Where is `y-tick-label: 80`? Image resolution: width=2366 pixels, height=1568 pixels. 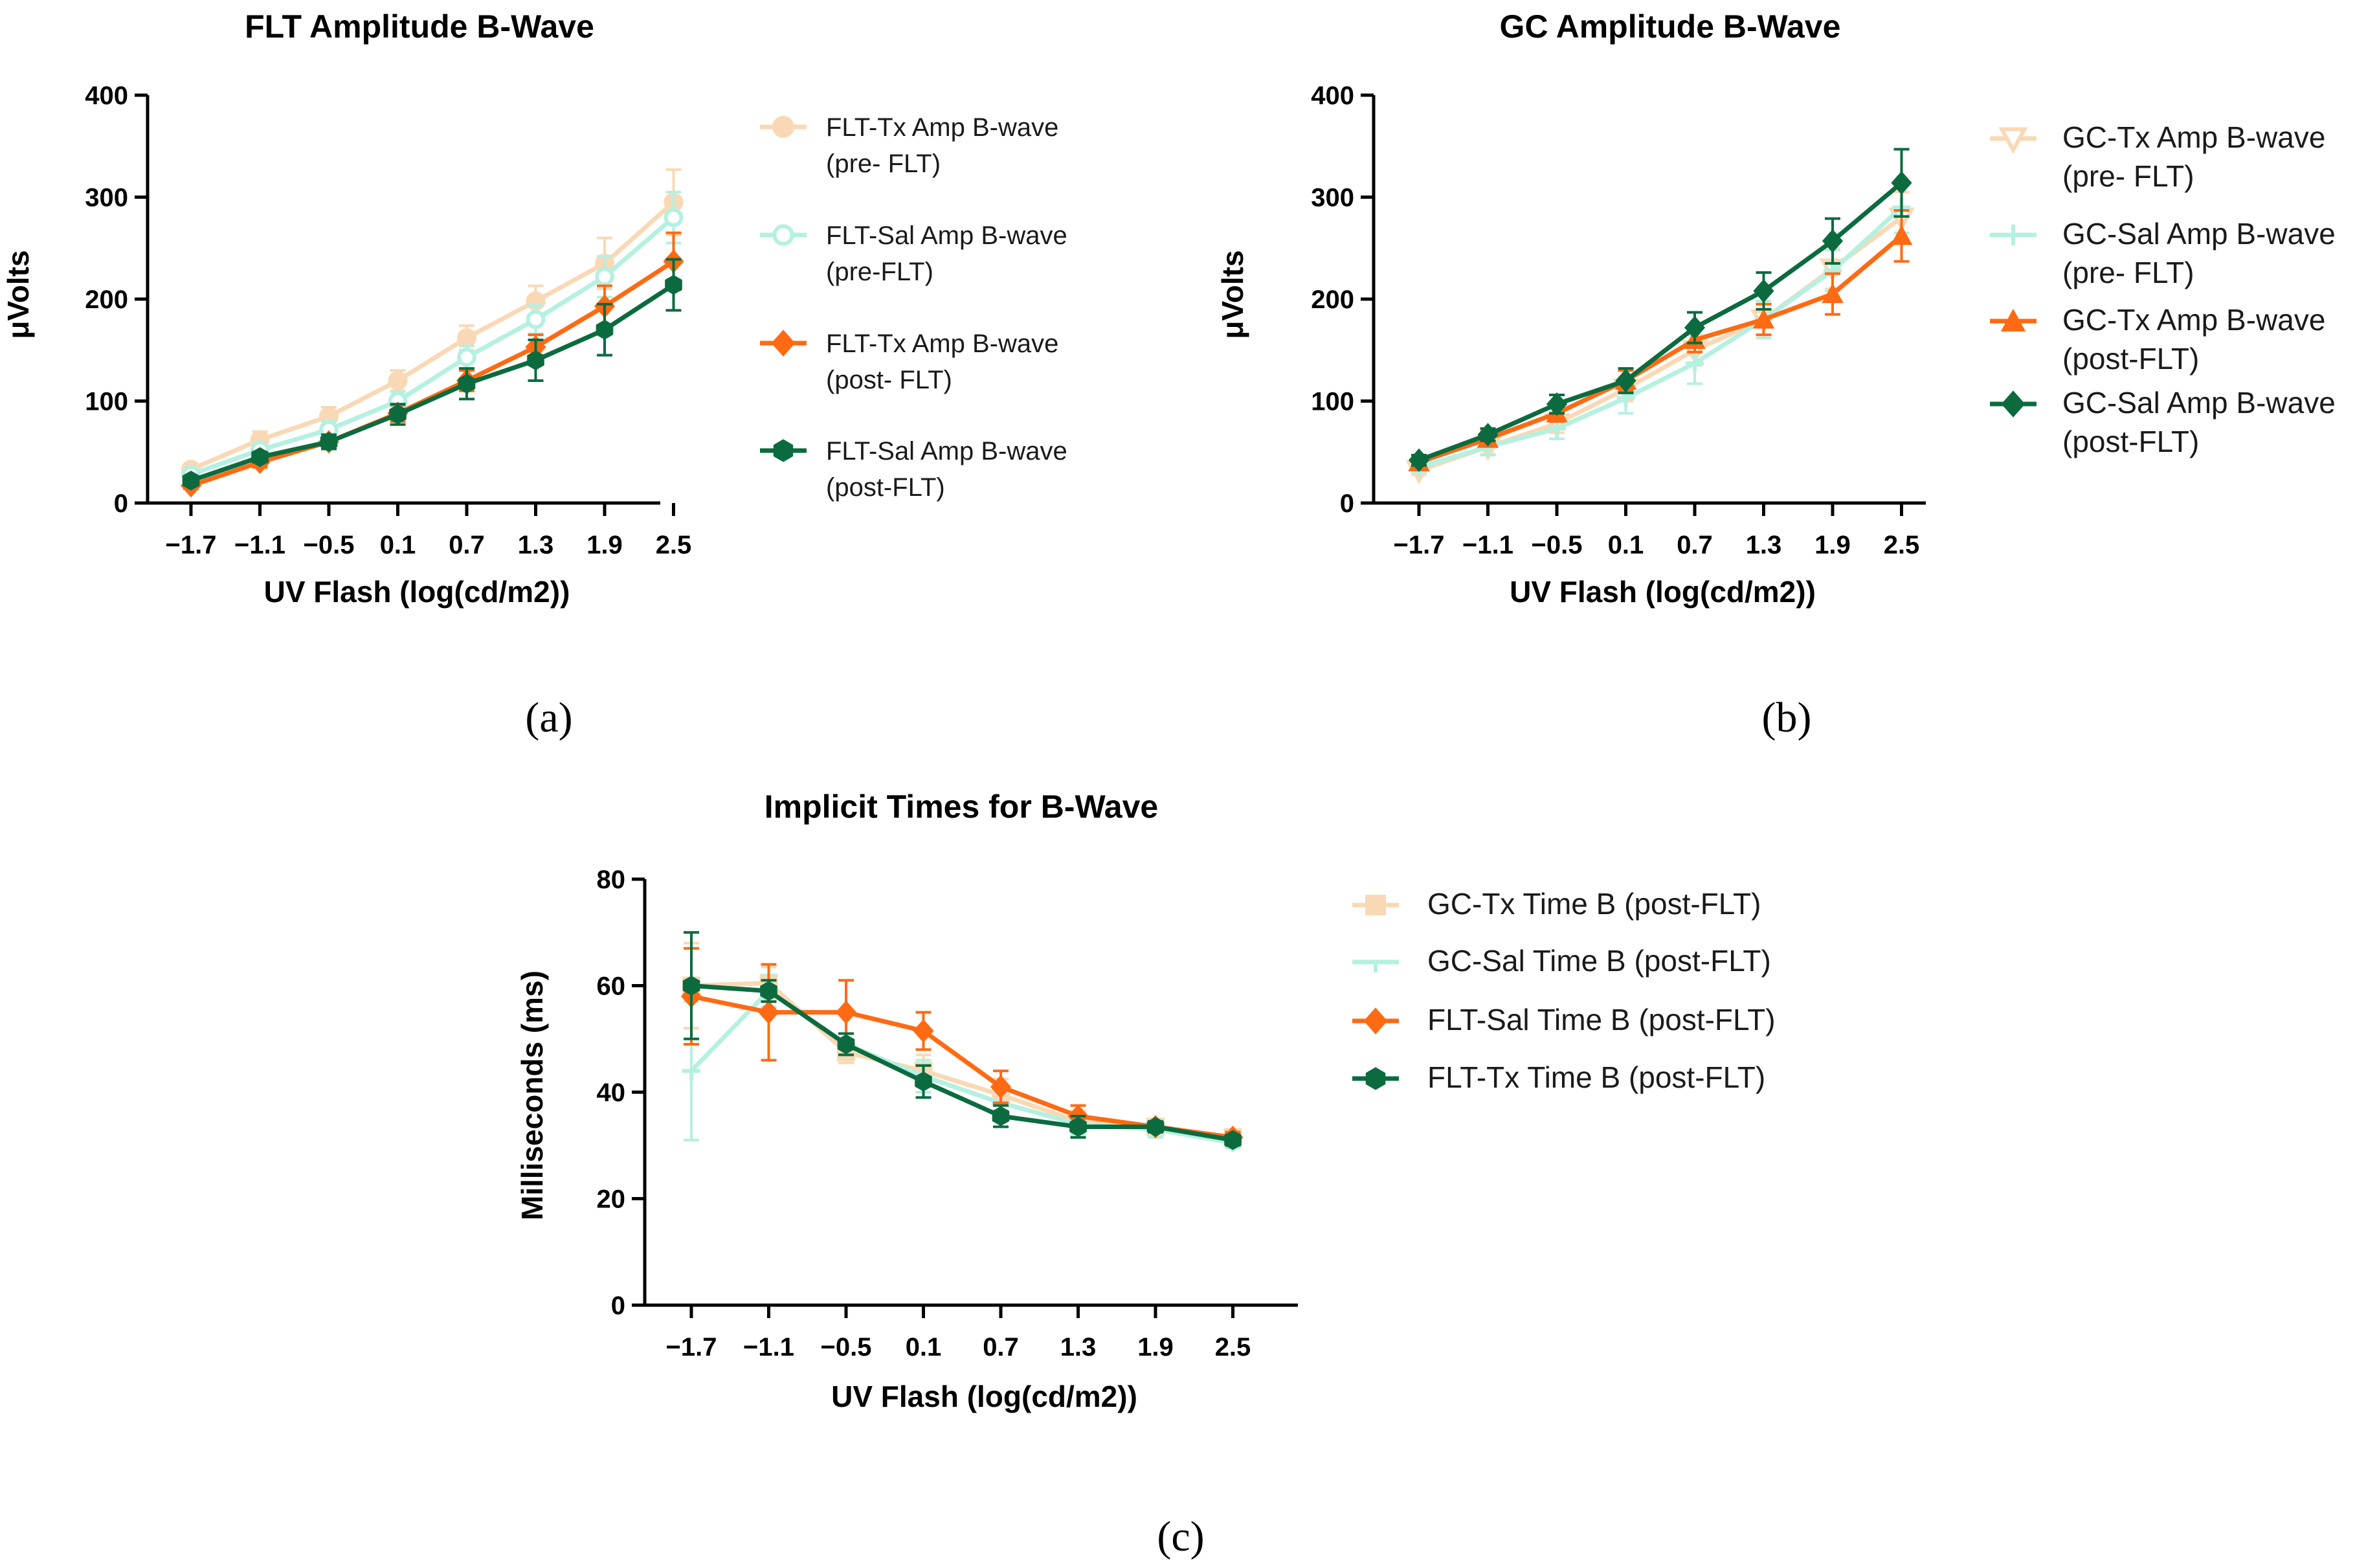 y-tick-label: 80 is located at coordinates (611, 880).